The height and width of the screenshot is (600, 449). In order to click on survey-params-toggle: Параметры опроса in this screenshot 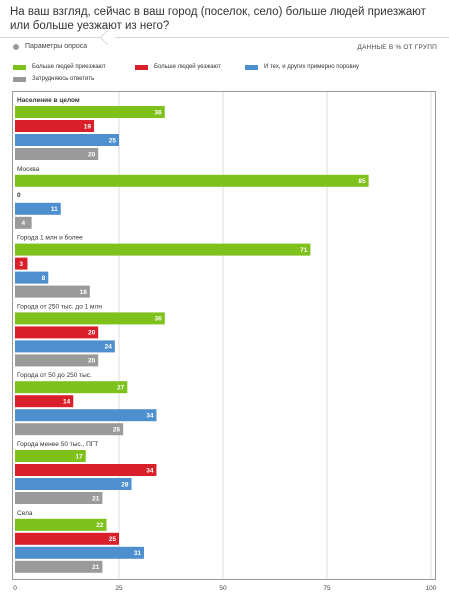, I will do `click(50, 46)`.